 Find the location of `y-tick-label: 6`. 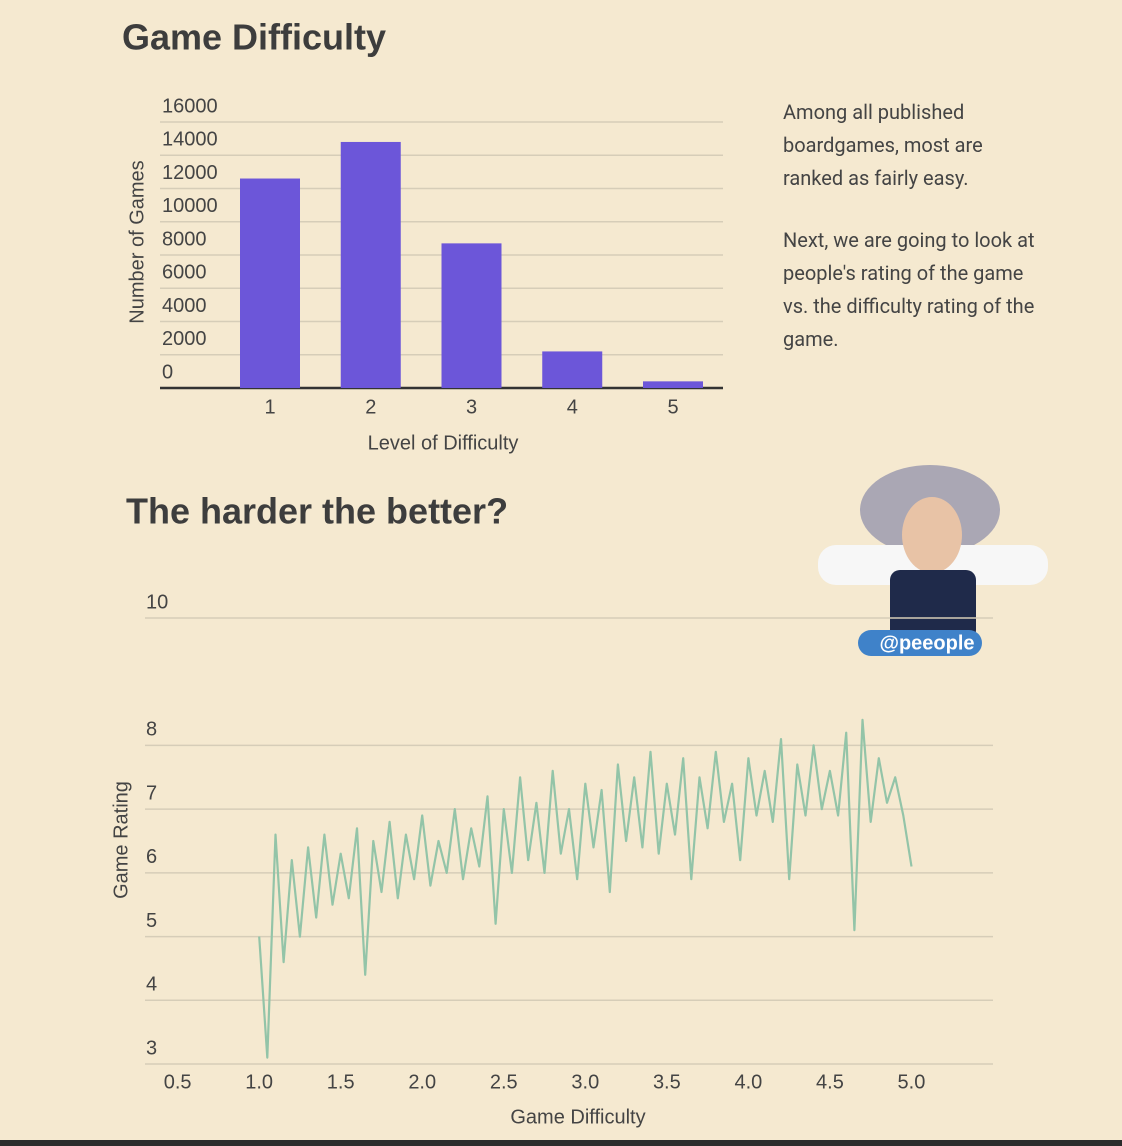

y-tick-label: 6 is located at coordinates (151, 857).